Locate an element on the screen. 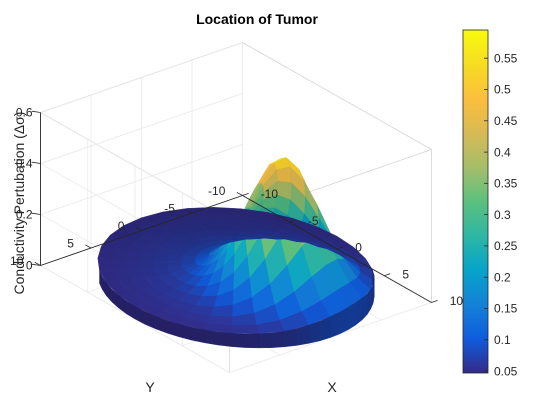 The image size is (560, 420). x-tick-label: 10 is located at coordinates (457, 301).